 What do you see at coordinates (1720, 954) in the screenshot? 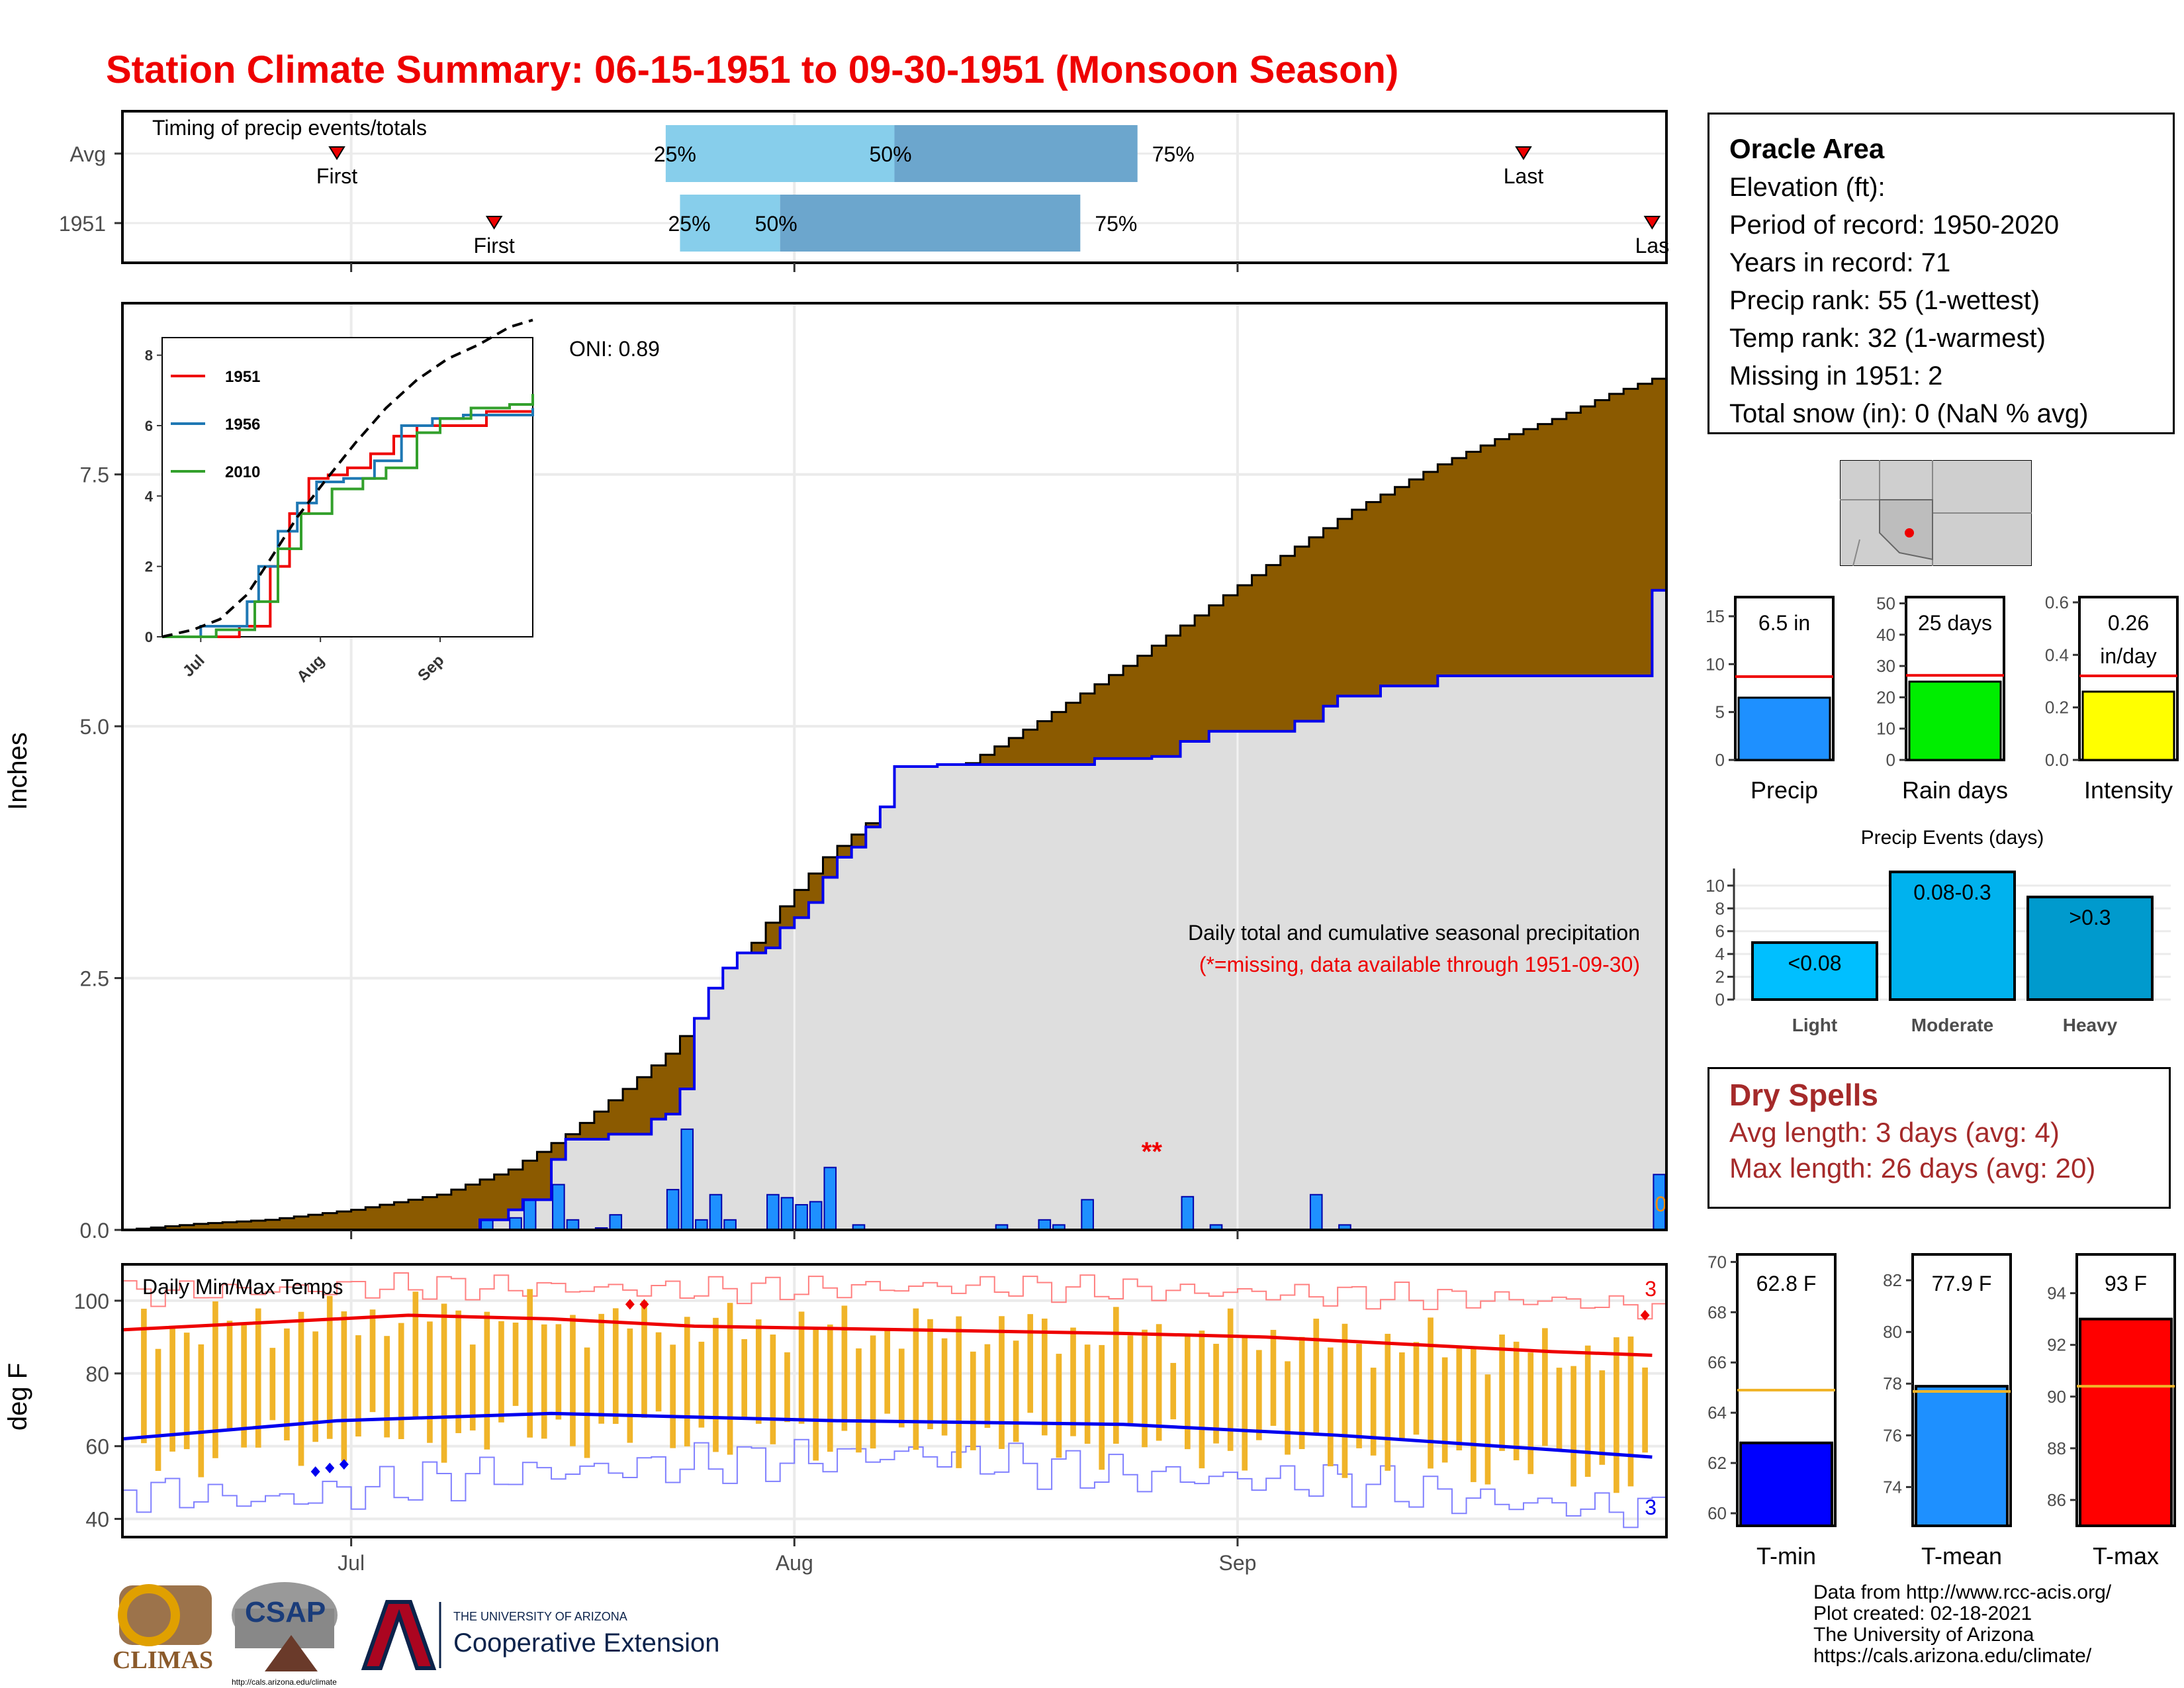
I see `events-y-tick-label: 4` at bounding box center [1720, 954].